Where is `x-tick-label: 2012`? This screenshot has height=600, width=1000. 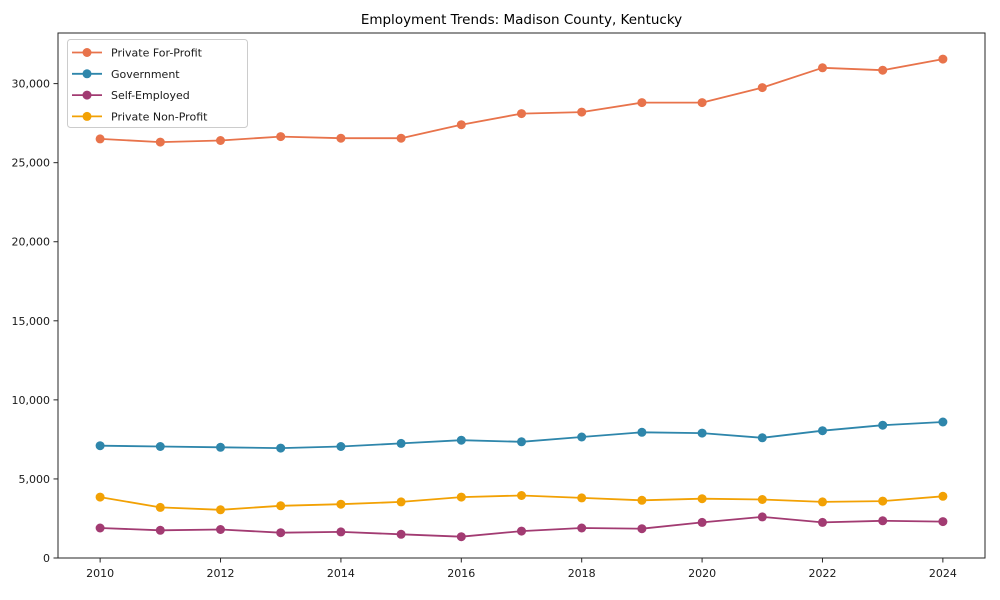
x-tick-label: 2012 is located at coordinates (221, 573).